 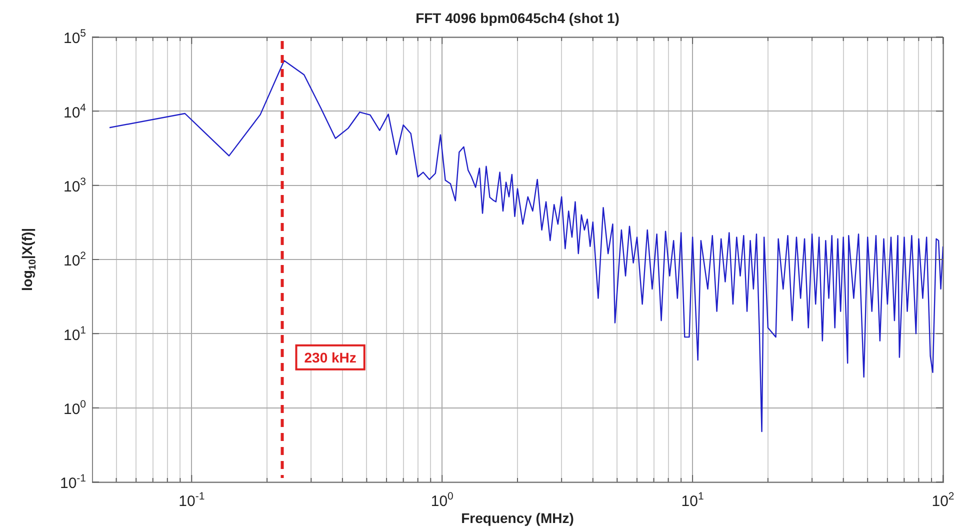 What do you see at coordinates (330, 357) in the screenshot?
I see `ref-line-label: 230 kHz` at bounding box center [330, 357].